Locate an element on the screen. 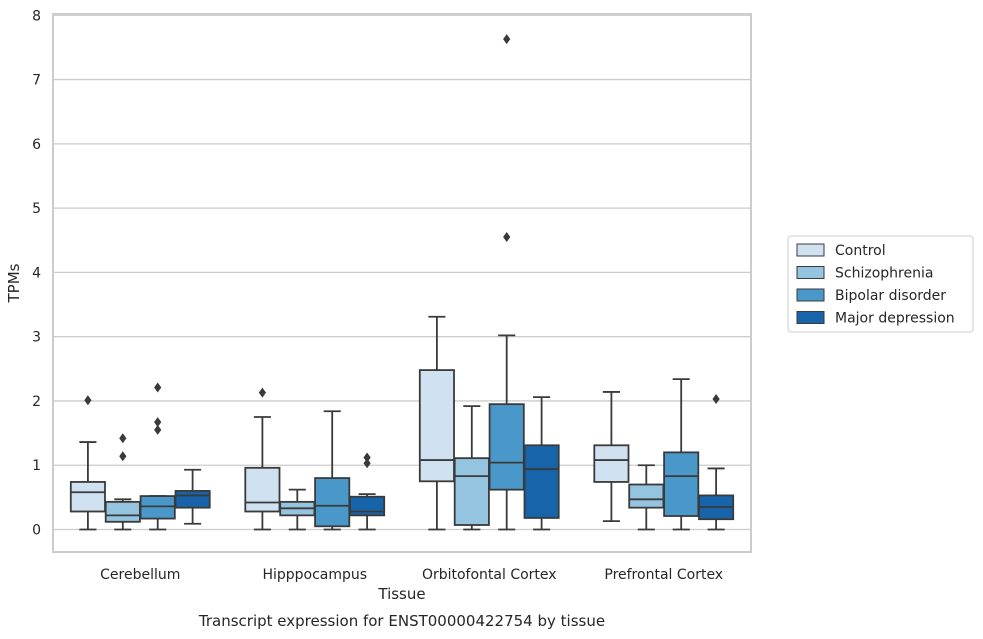  y-tick-label: 5 is located at coordinates (36, 209).